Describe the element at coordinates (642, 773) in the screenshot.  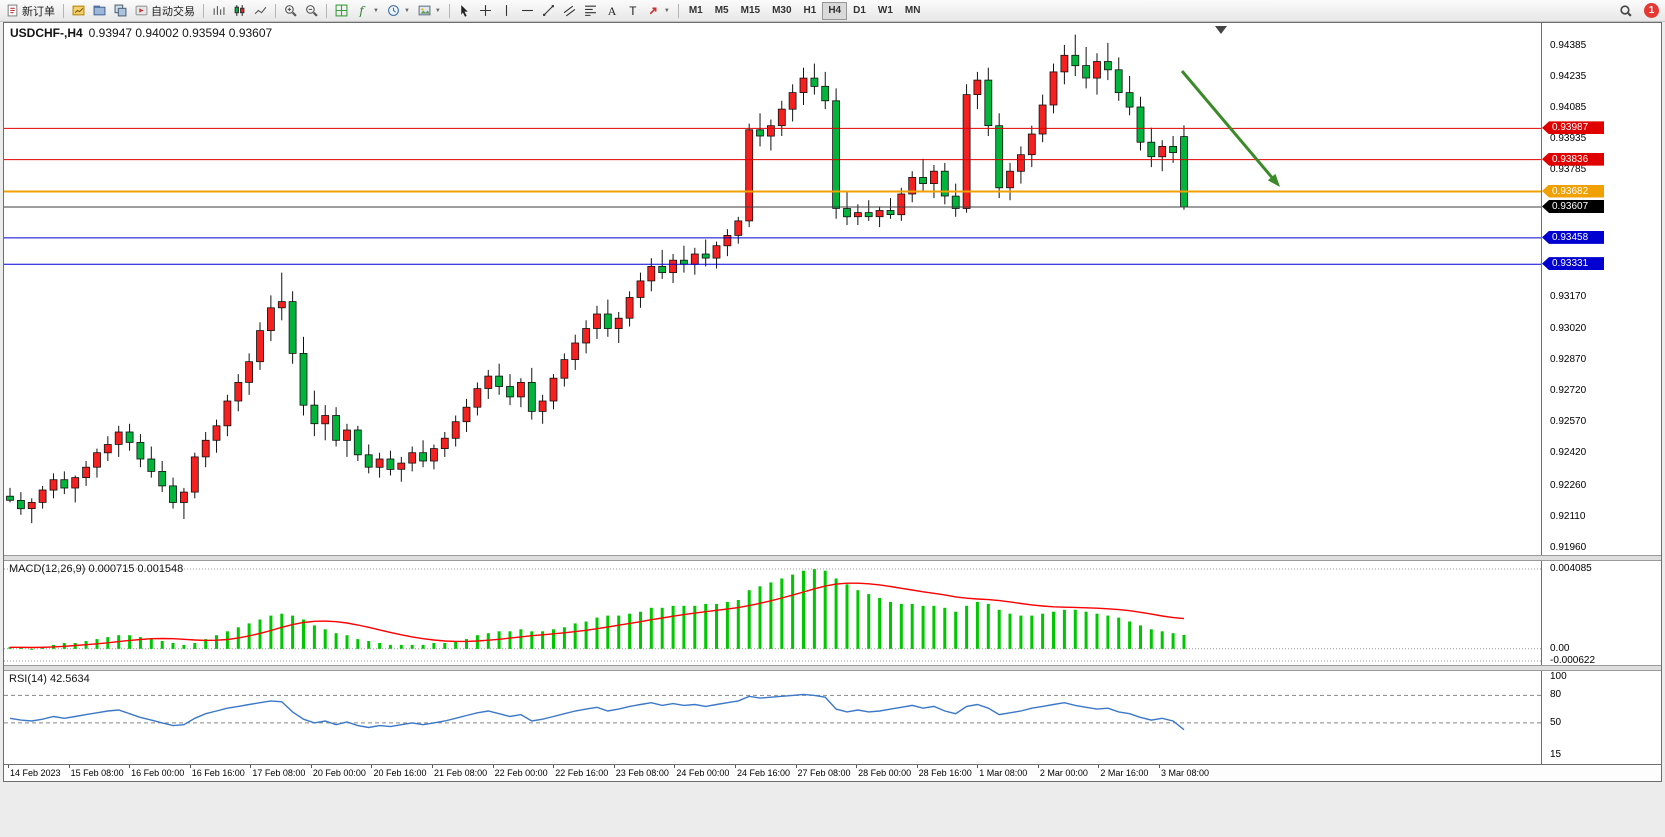
I see `time-tick-label: 23 Feb 08:00` at that location.